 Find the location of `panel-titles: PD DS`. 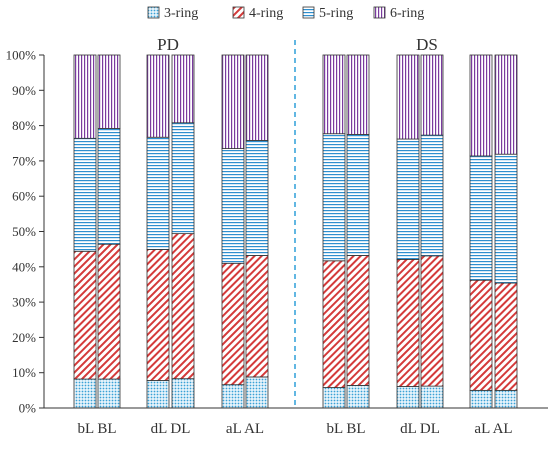

panel-titles: PD DS is located at coordinates (297, 44).